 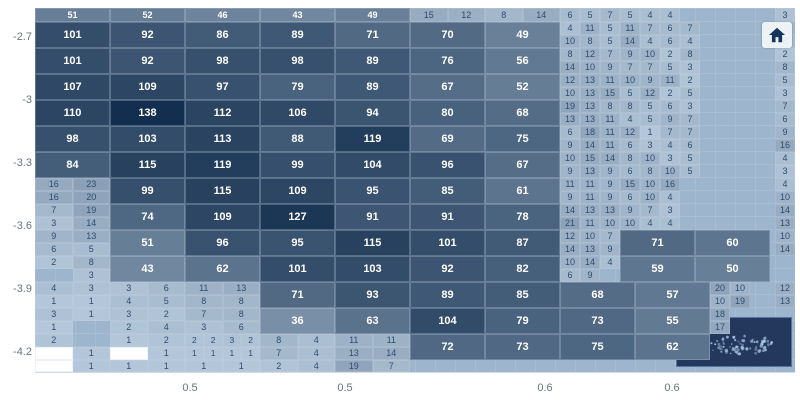 What do you see at coordinates (222, 165) in the screenshot?
I see `heatmap-cell: 119` at bounding box center [222, 165].